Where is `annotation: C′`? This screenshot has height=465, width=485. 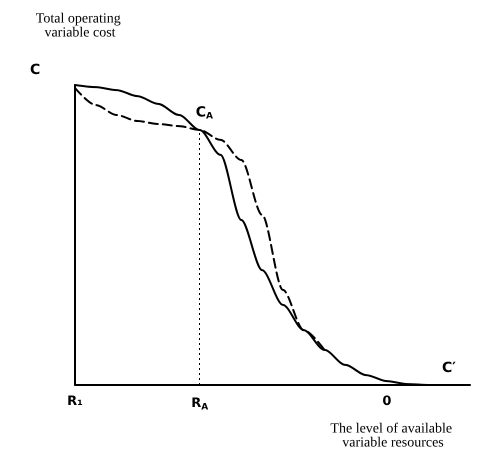
annotation: C′ is located at coordinates (449, 368).